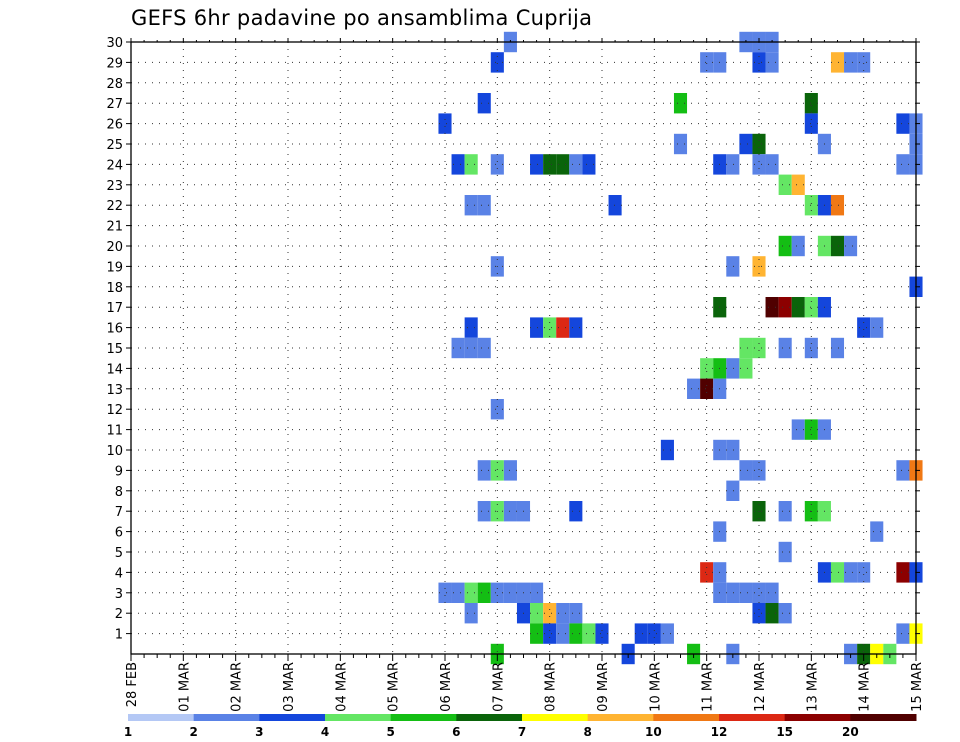 The image size is (960, 742). Describe the element at coordinates (119, 594) in the screenshot. I see `y-tick-label: 3` at that location.